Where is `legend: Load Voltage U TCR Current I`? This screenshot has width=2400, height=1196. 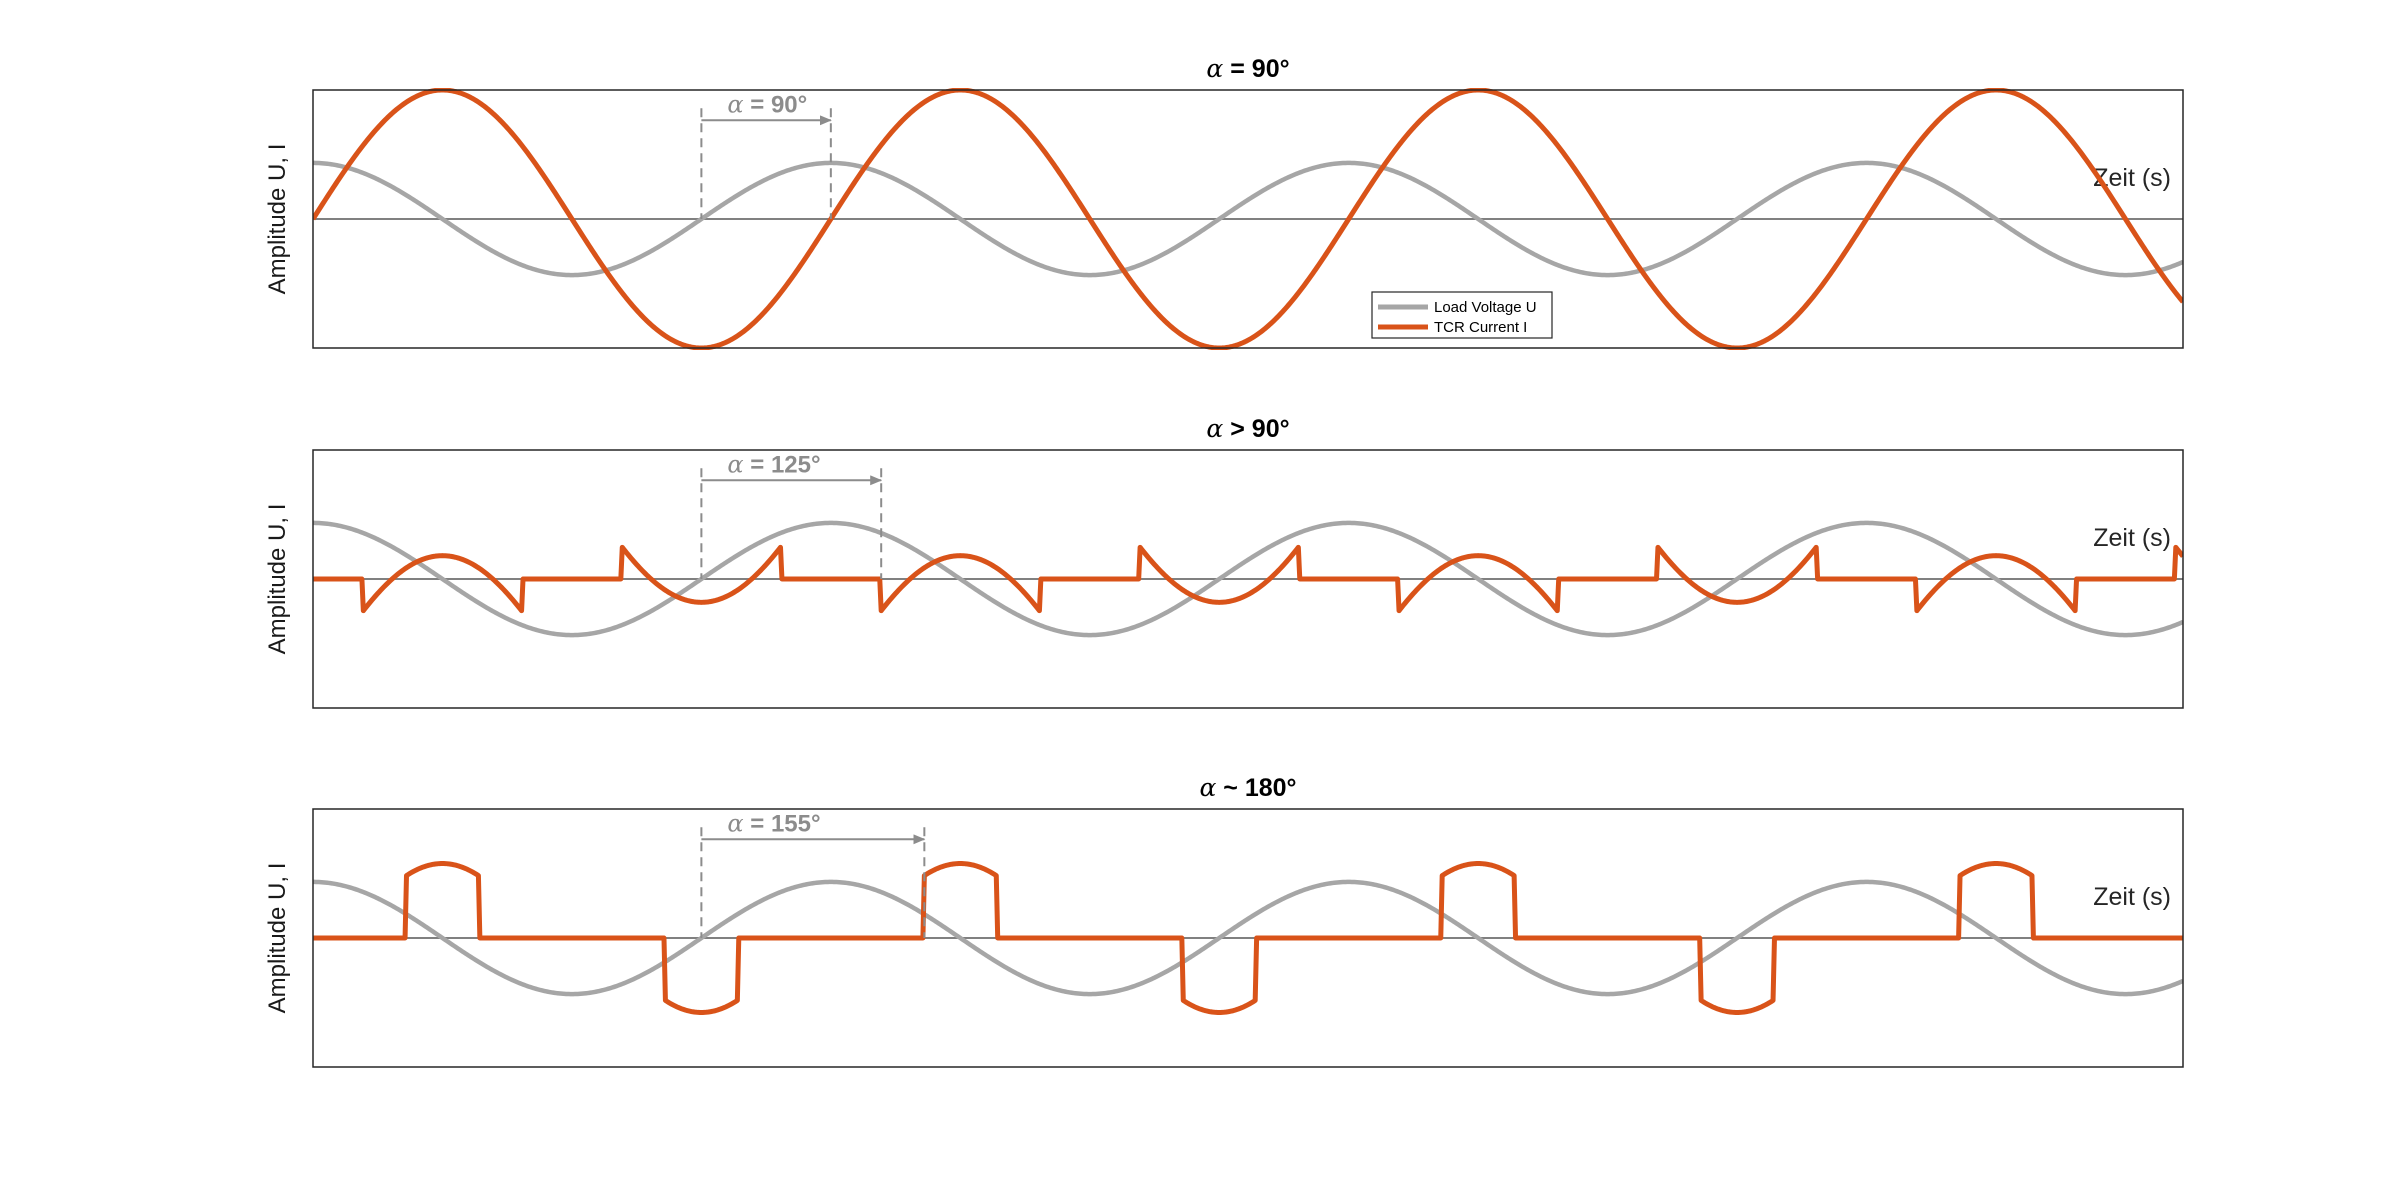 legend: Load Voltage U TCR Current I is located at coordinates (1462, 315).